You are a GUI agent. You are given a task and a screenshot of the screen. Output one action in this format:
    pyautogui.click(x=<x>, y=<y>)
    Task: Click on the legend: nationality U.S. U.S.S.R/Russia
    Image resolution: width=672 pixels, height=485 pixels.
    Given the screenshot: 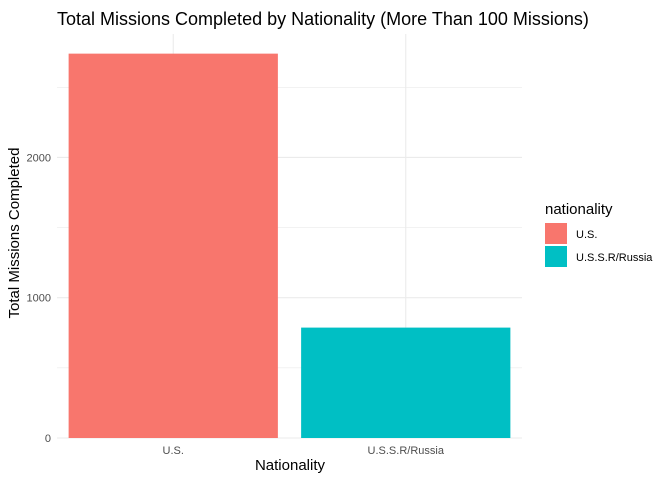 What is the action you would take?
    pyautogui.click(x=599, y=234)
    